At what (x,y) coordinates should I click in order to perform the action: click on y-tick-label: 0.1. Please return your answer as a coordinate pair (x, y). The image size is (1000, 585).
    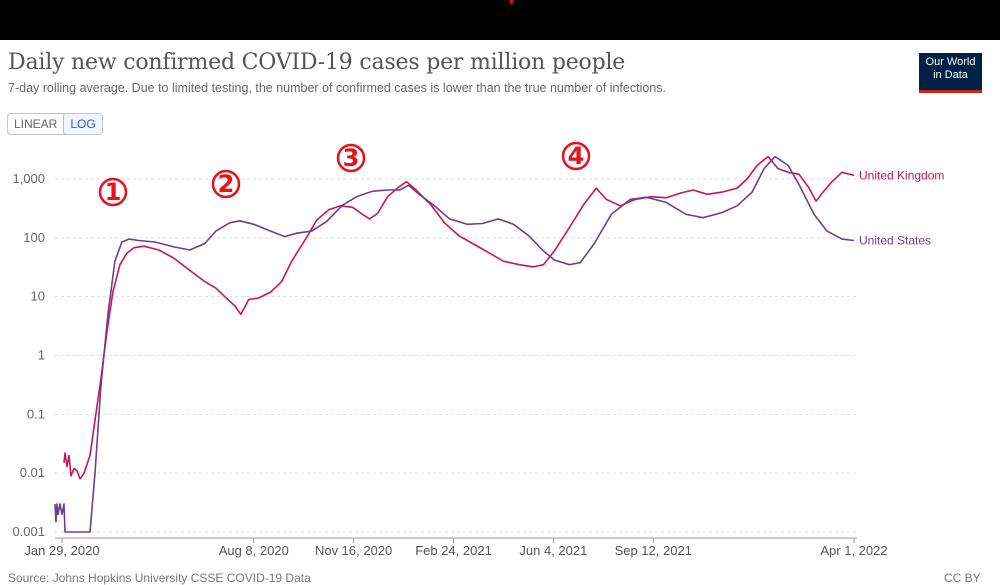
    Looking at the image, I should click on (36, 413).